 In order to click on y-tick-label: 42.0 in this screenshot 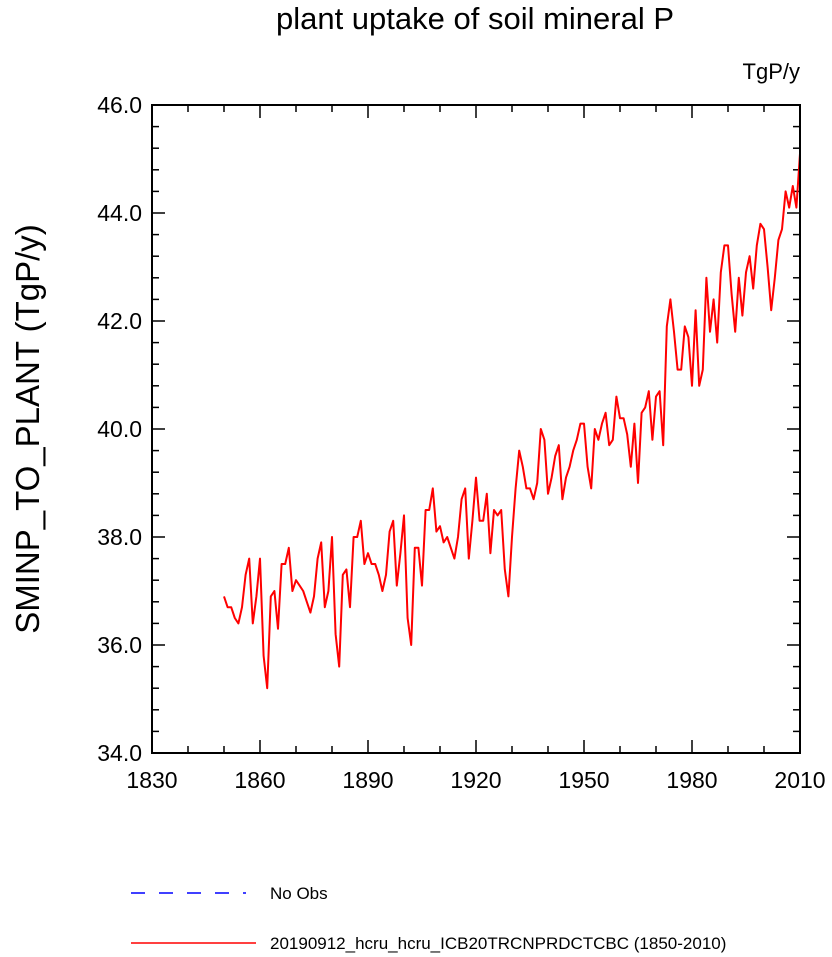, I will do `click(119, 321)`.